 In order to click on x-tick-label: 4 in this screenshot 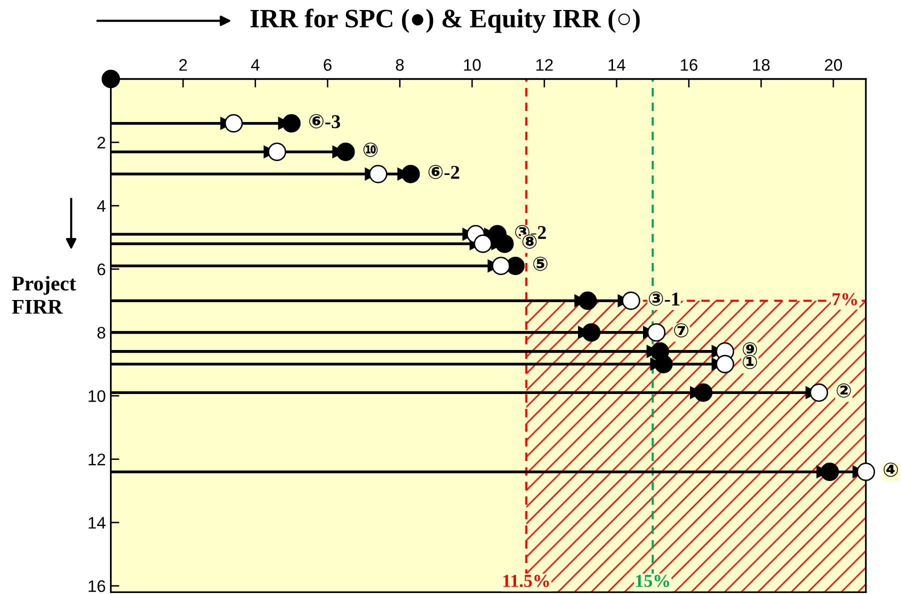, I will do `click(255, 65)`.